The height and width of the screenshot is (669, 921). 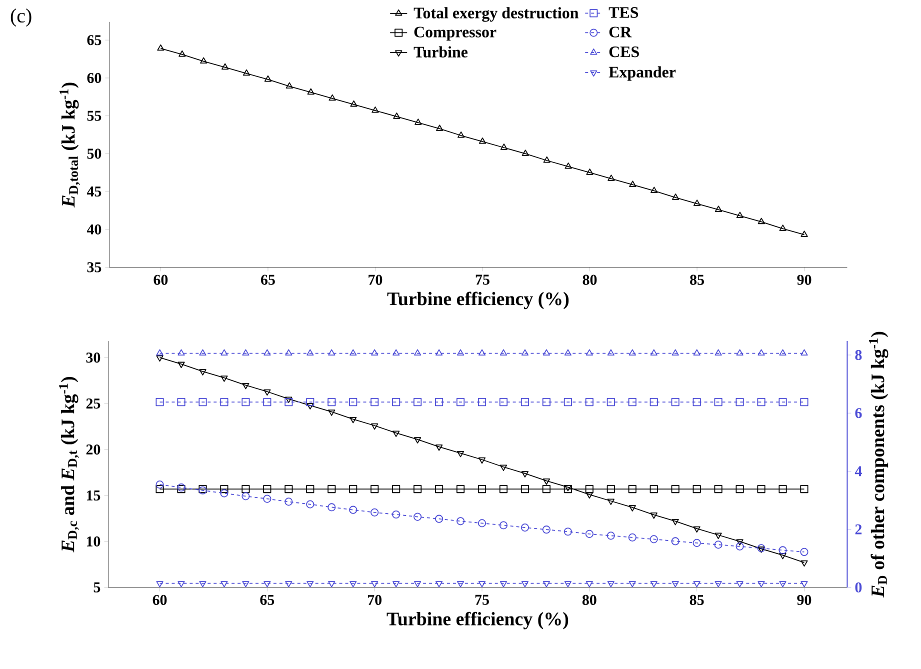 I want to click on x-axis-title: Turbine efficiency (%), so click(x=478, y=301).